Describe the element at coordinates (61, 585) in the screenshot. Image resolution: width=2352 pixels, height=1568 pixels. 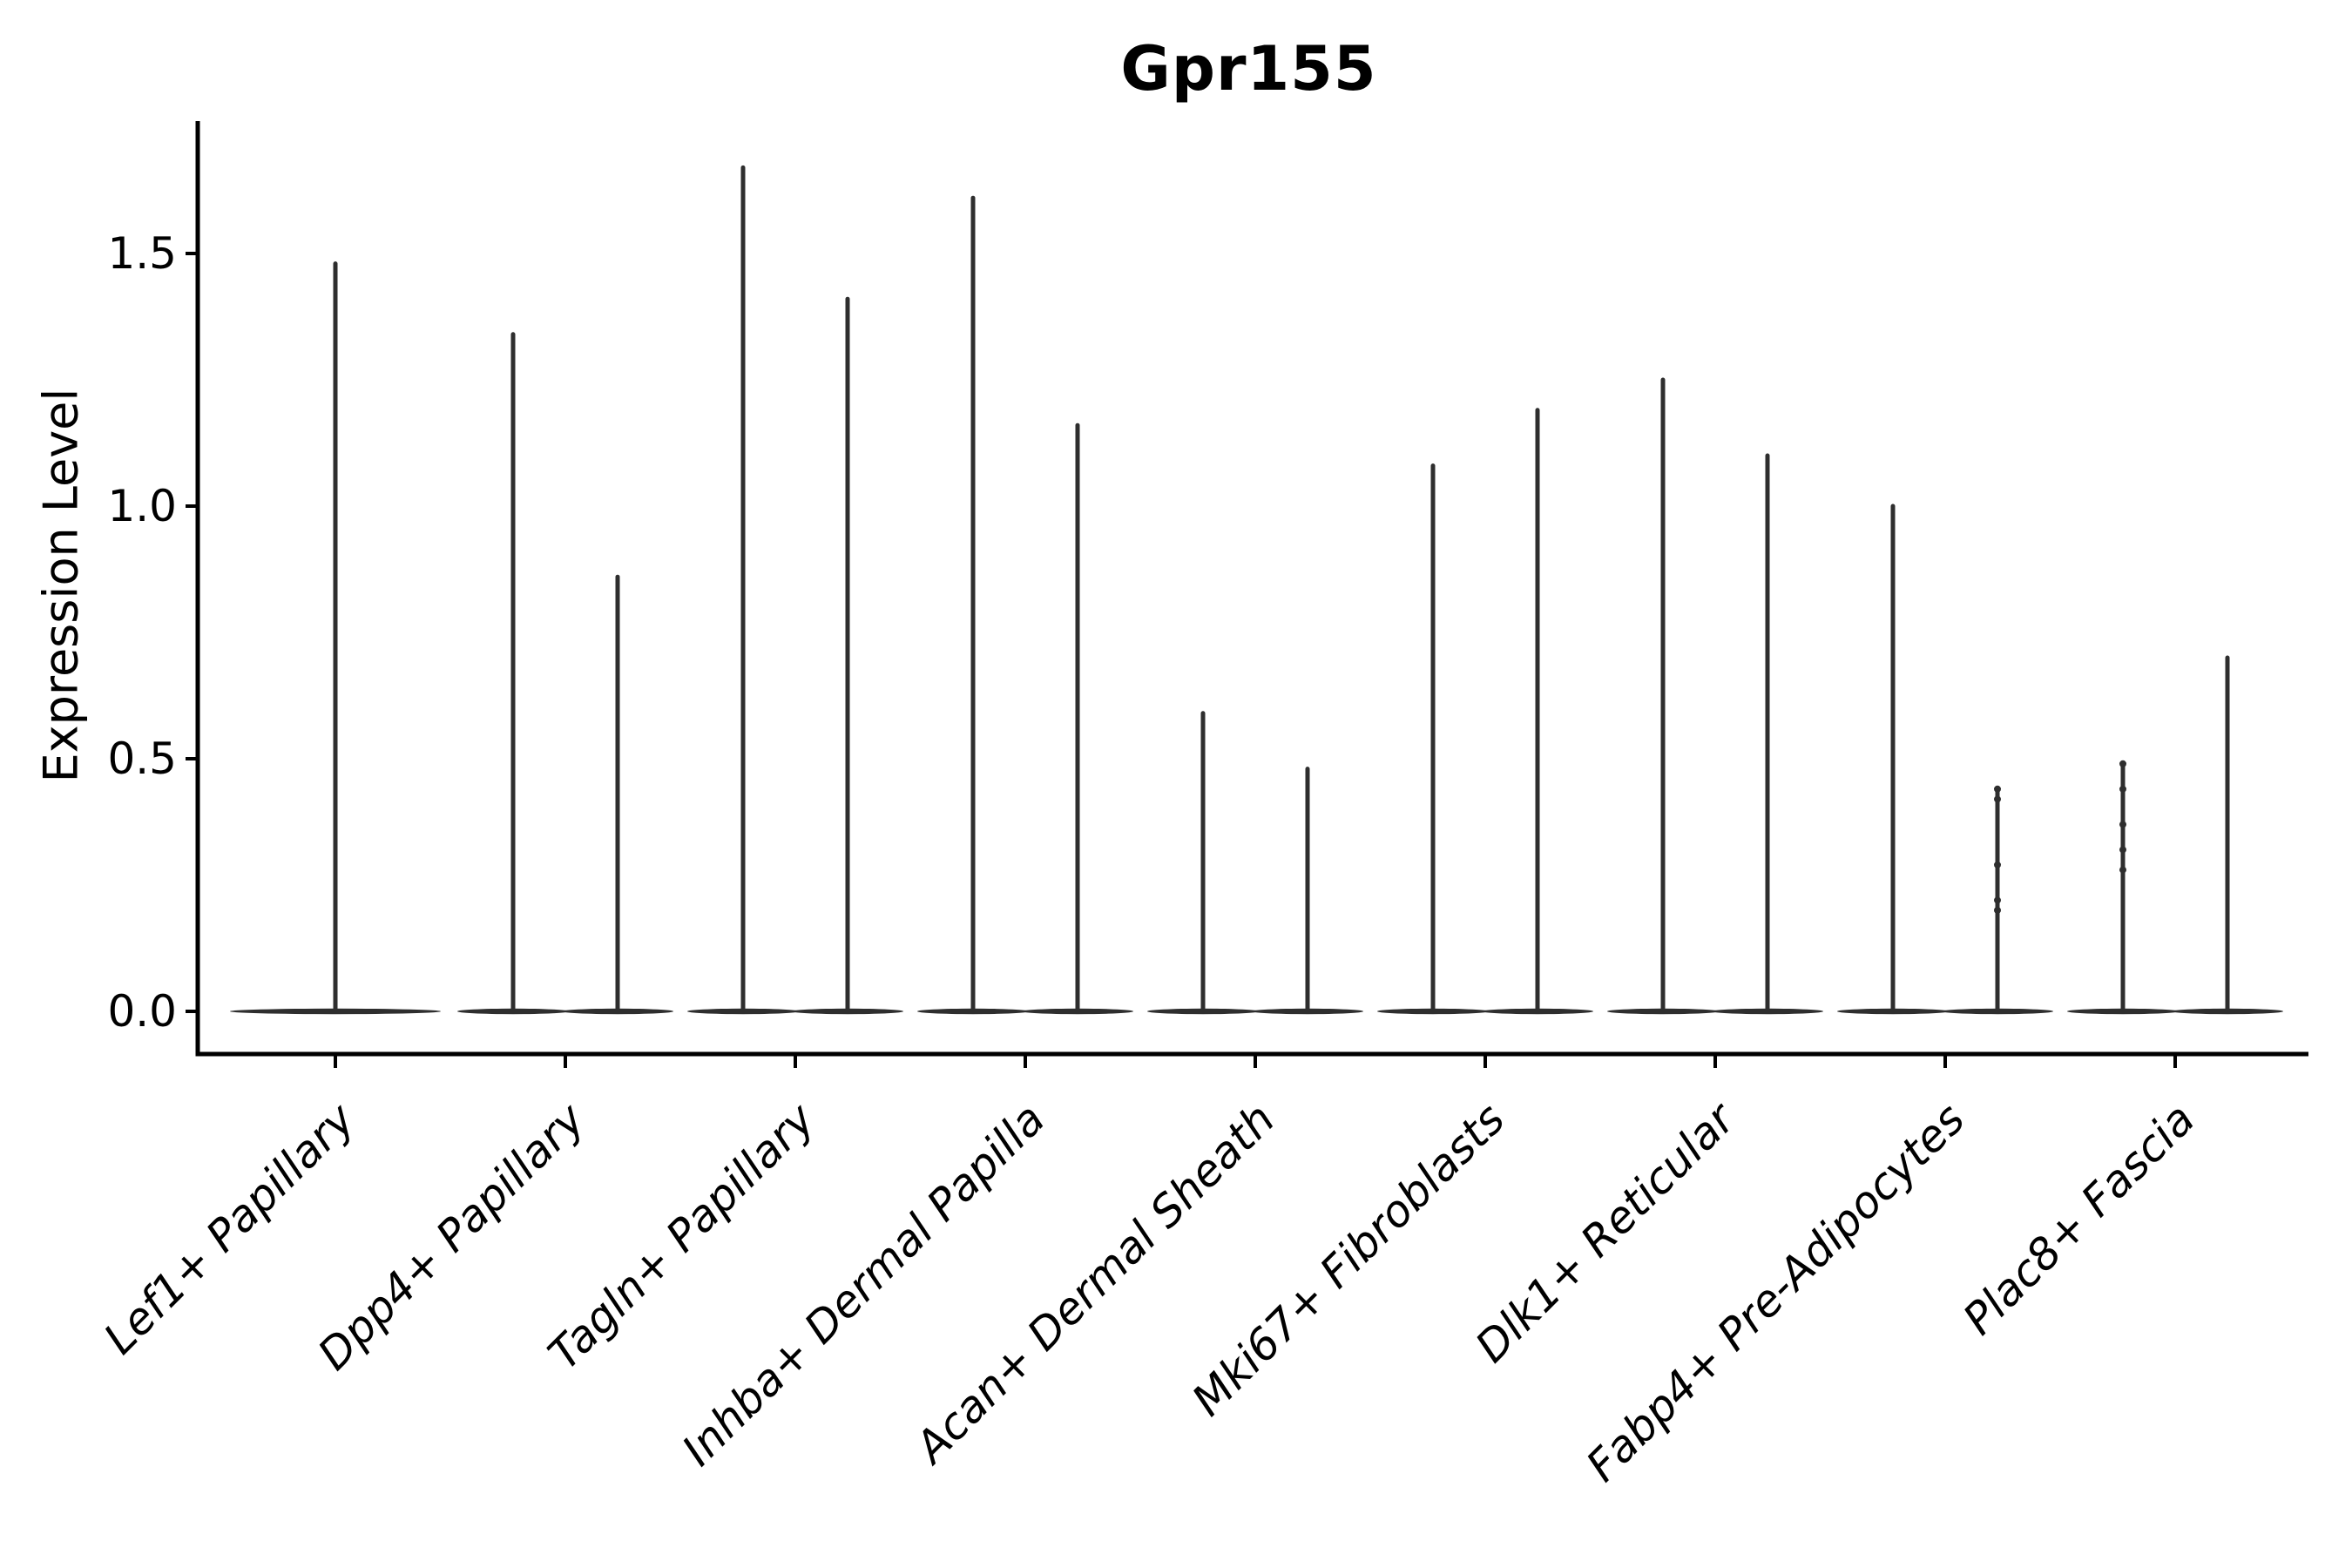
I see `y-axis-label: Expression Level` at that location.